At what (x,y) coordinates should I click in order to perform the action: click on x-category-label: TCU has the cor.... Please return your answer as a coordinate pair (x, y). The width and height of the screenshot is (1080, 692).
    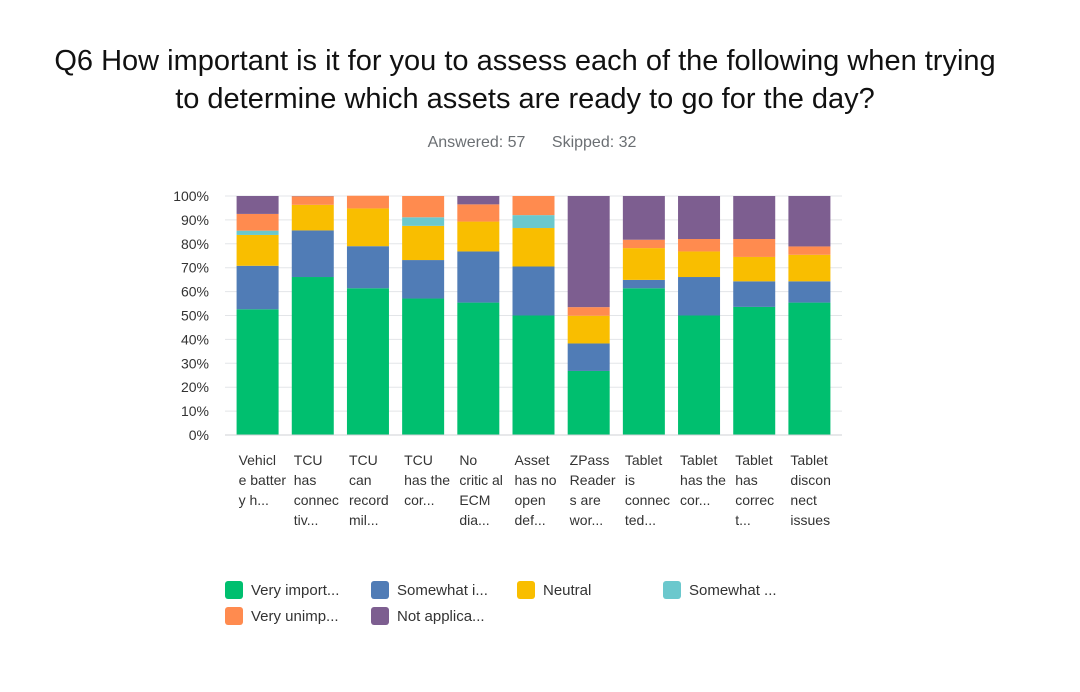
    Looking at the image, I should click on (427, 480).